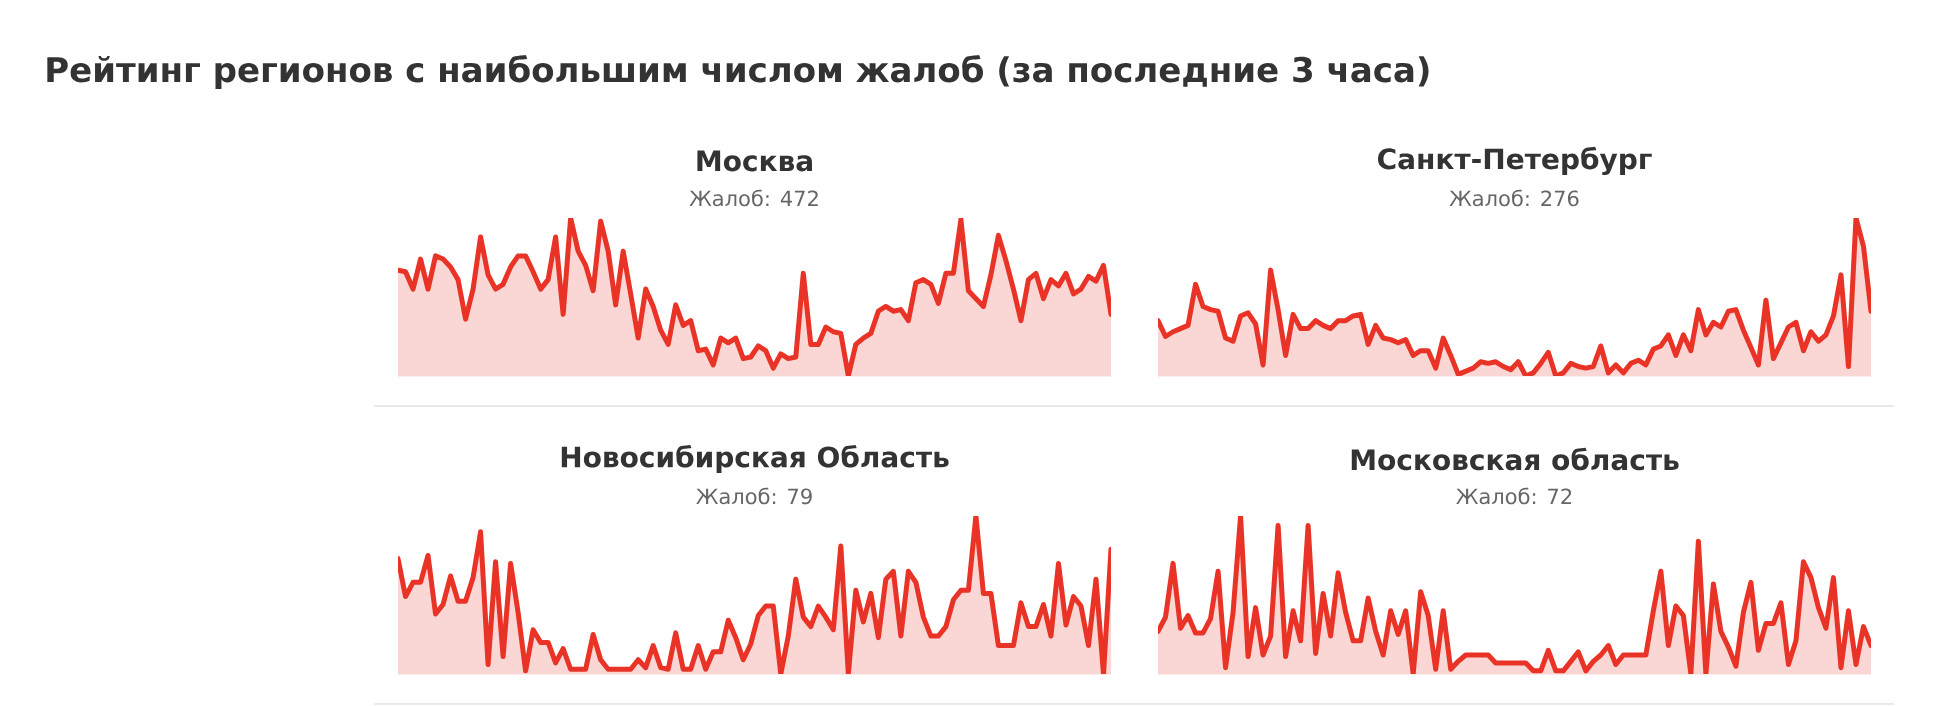  I want to click on chart-subtitle: Жалоб: 276, so click(1514, 198).